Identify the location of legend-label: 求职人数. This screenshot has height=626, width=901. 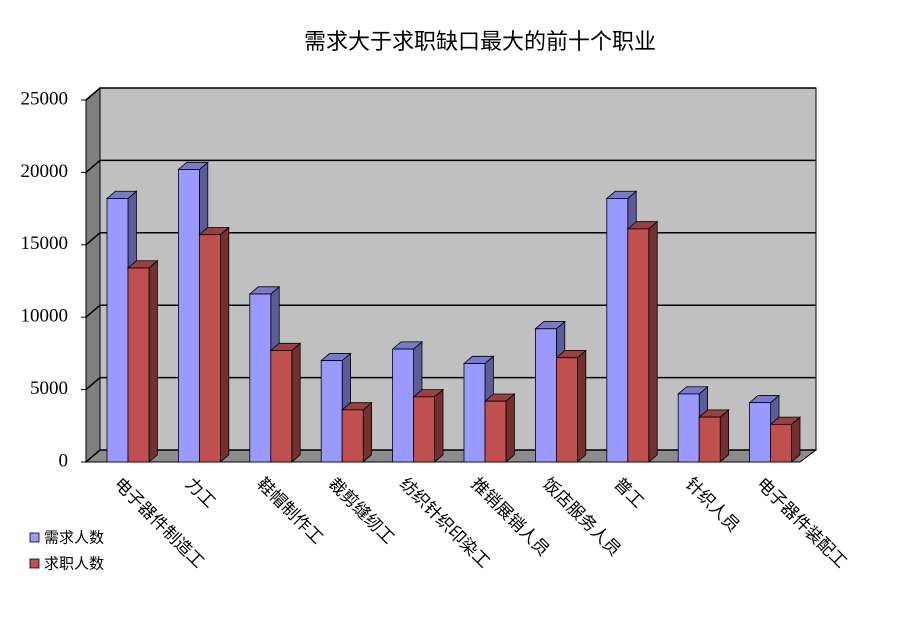
(74, 564).